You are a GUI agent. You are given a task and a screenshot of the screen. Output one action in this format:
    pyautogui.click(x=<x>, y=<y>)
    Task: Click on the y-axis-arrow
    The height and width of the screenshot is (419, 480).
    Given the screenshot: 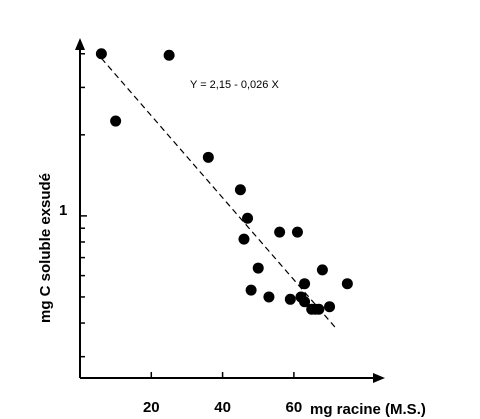 What is the action you would take?
    pyautogui.click(x=80, y=44)
    